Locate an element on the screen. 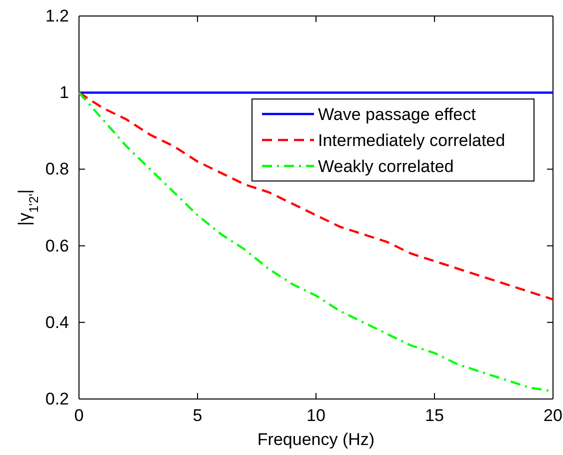  x-tick-label: 20 is located at coordinates (553, 416).